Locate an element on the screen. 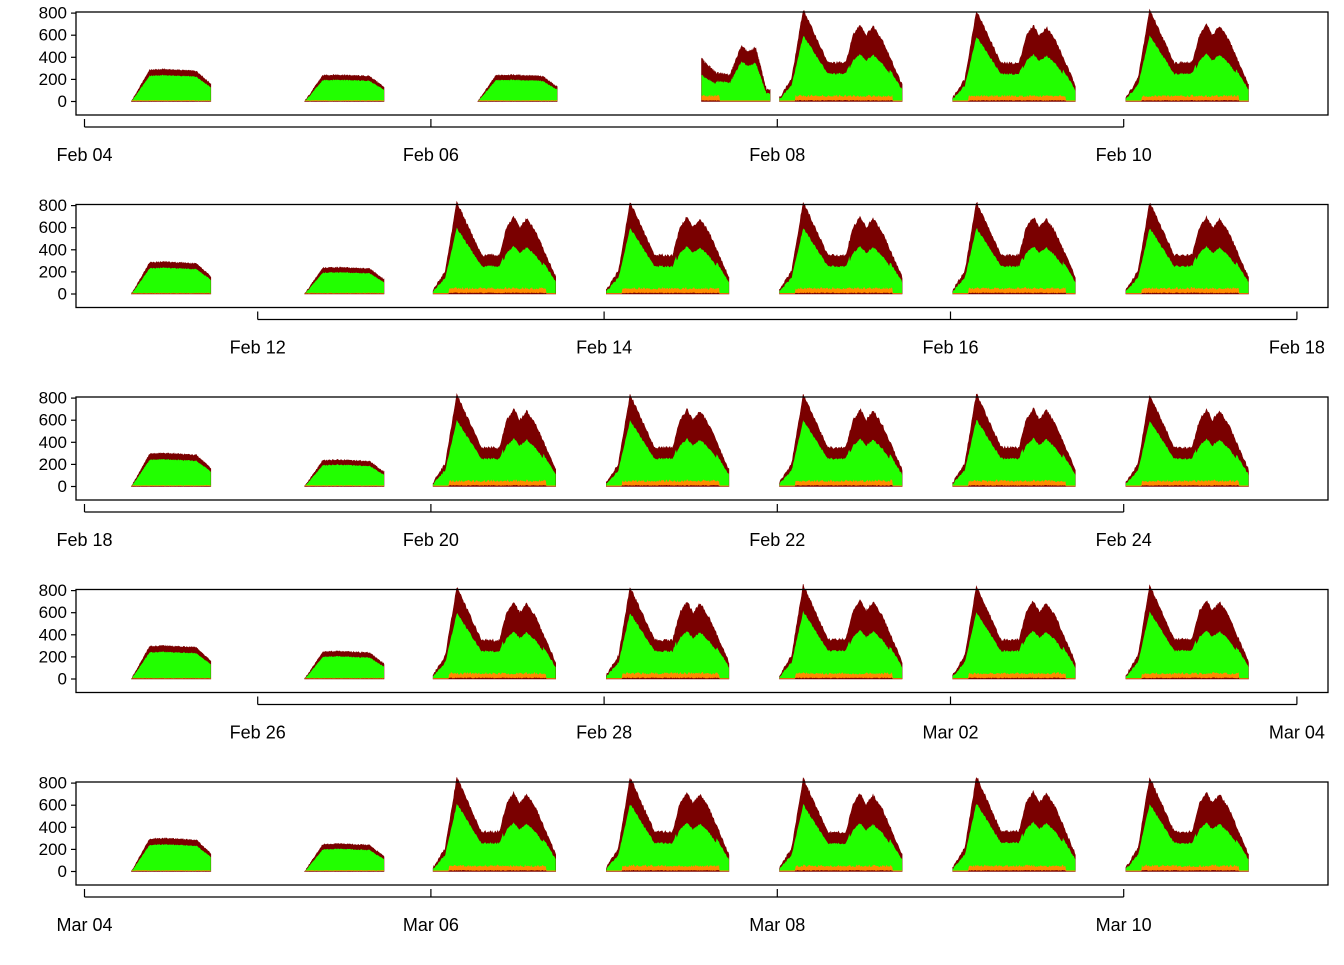  x-tick-label: Feb 26 is located at coordinates (258, 733).